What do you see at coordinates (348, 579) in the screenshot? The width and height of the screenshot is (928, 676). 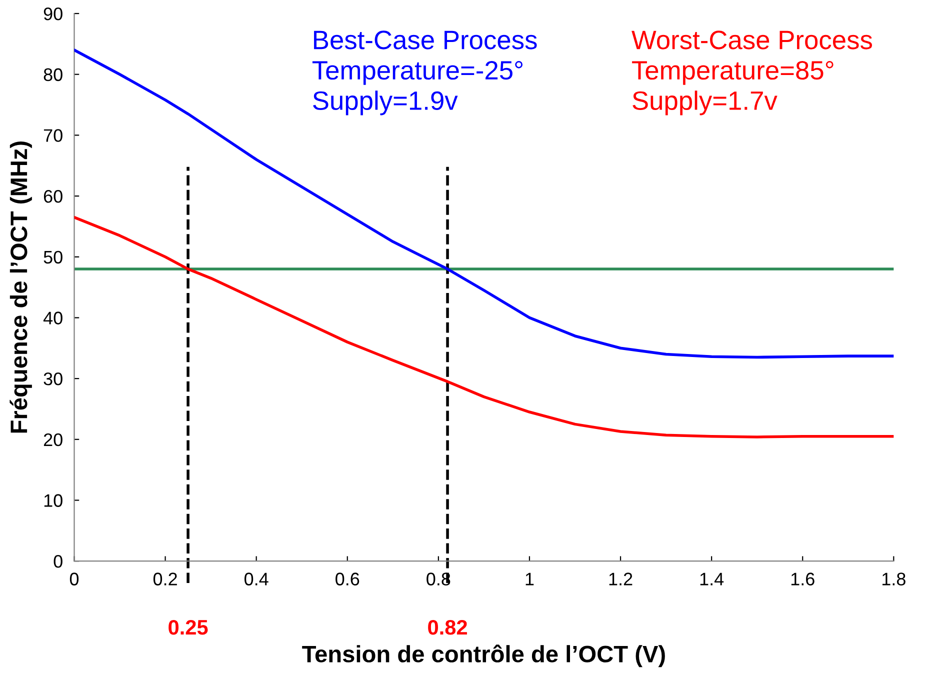 I see `x-tick-label: 0.6` at bounding box center [348, 579].